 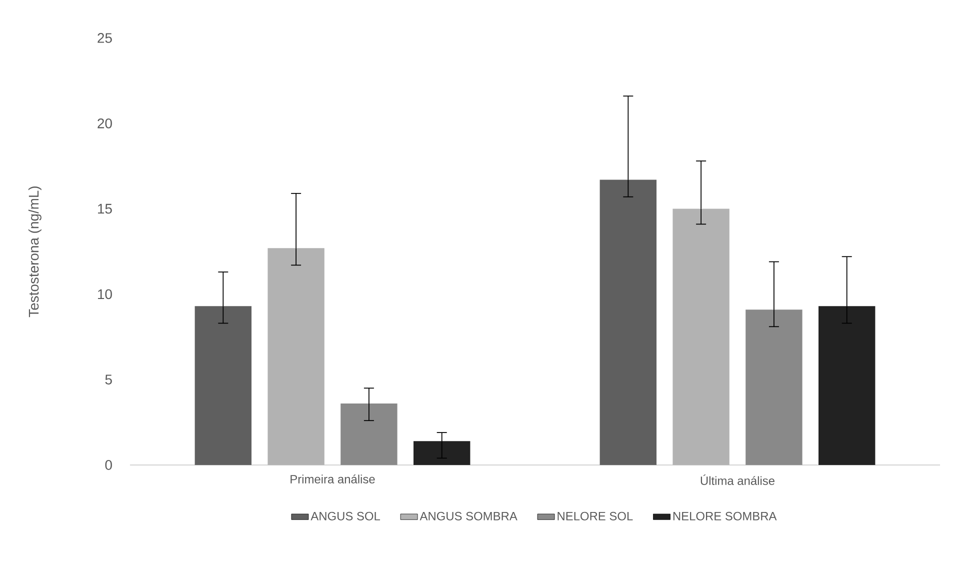 I want to click on y-tick-label: 20, so click(x=105, y=123).